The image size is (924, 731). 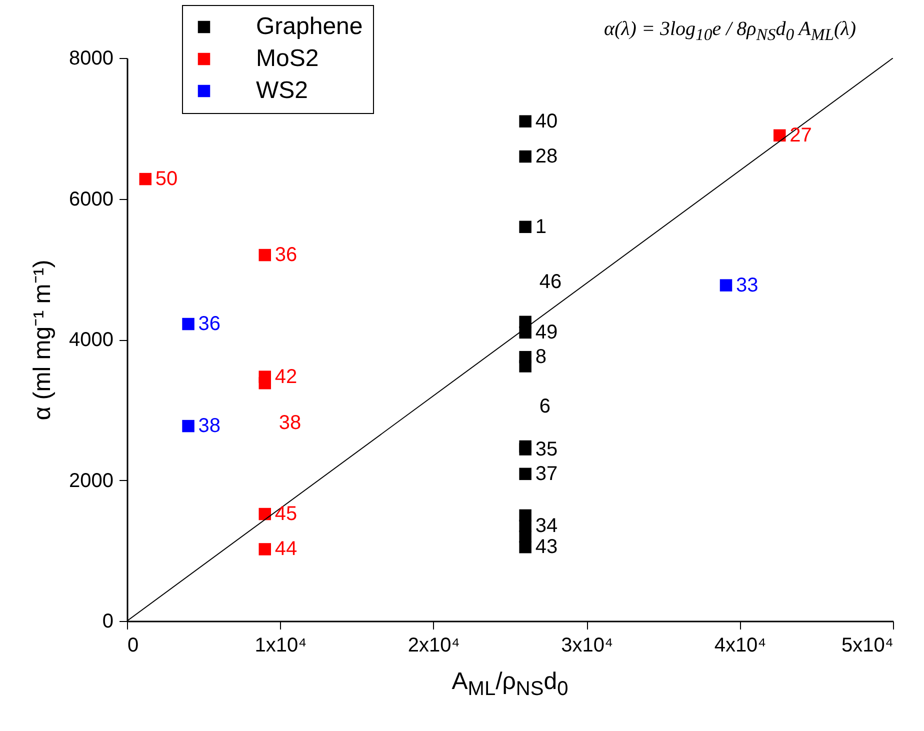 I want to click on x-tick-label: 1x10⁴, so click(x=280, y=645).